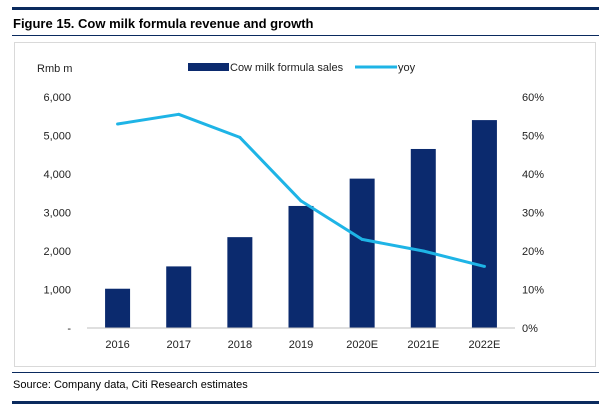 This screenshot has height=411, width=611. What do you see at coordinates (301, 345) in the screenshot?
I see `x-tick-label: 2019` at bounding box center [301, 345].